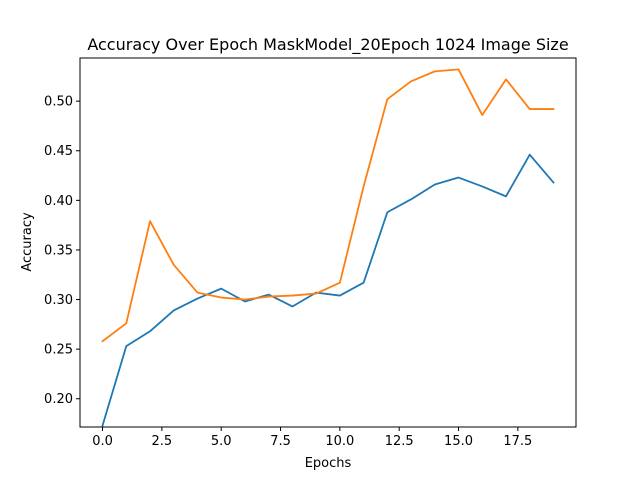 This screenshot has width=640, height=480. What do you see at coordinates (58, 102) in the screenshot?
I see `y-tick-label: 0.50` at bounding box center [58, 102].